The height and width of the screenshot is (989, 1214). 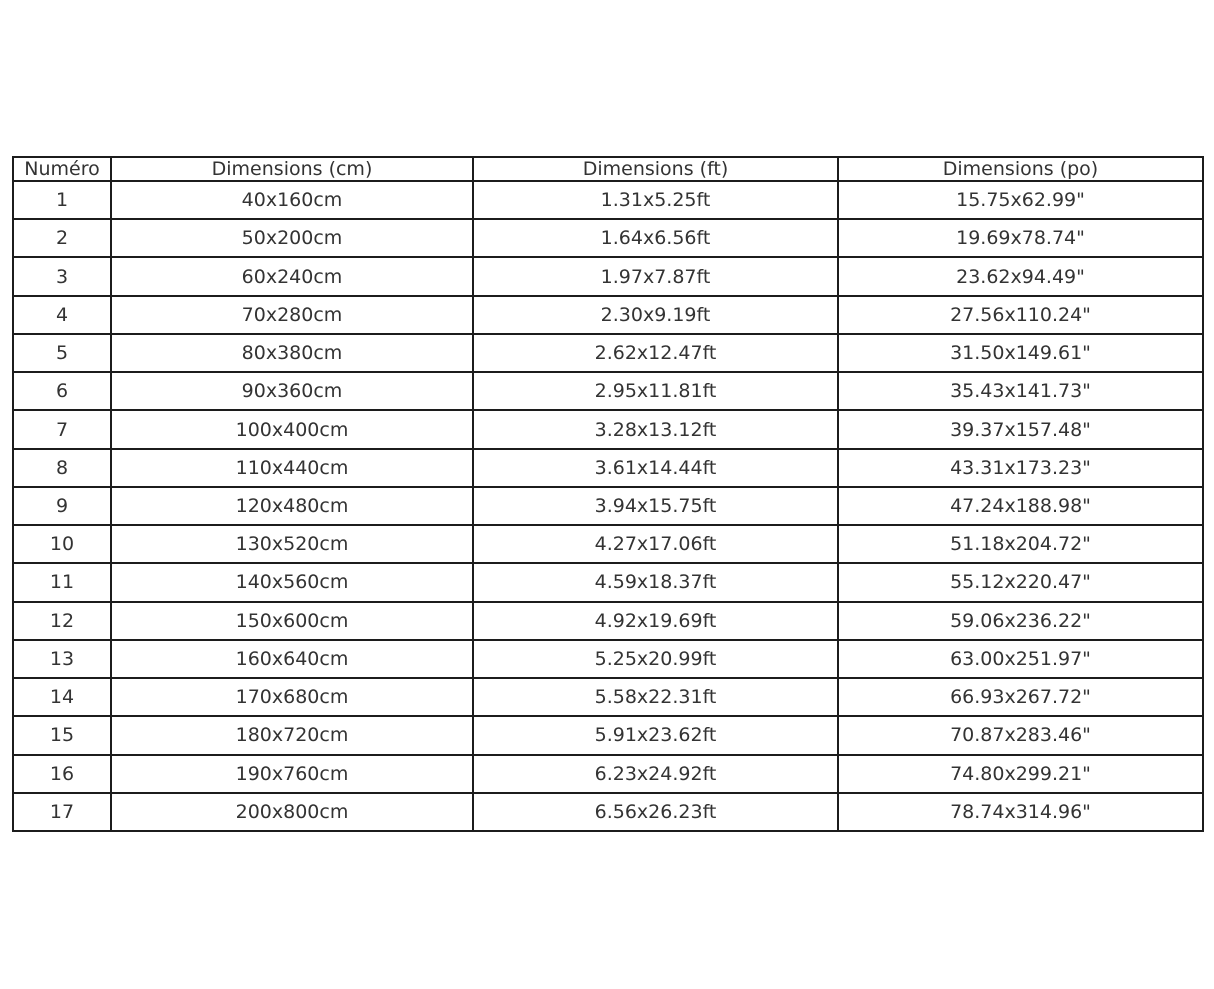 I want to click on table-cell: 140x560cm, so click(x=292, y=582).